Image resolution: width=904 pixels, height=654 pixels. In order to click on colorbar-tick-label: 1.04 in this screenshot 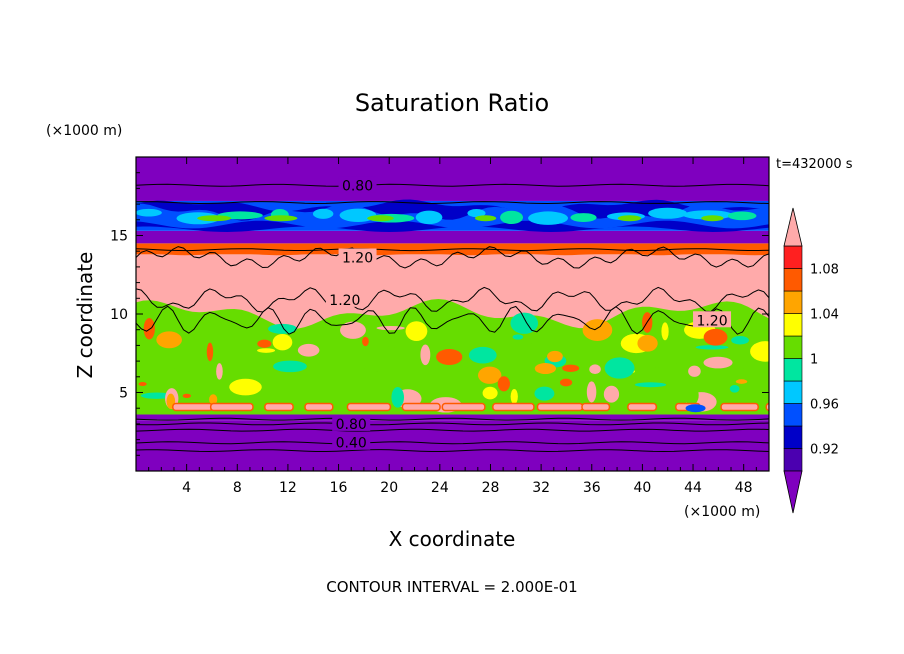, I will do `click(824, 315)`.